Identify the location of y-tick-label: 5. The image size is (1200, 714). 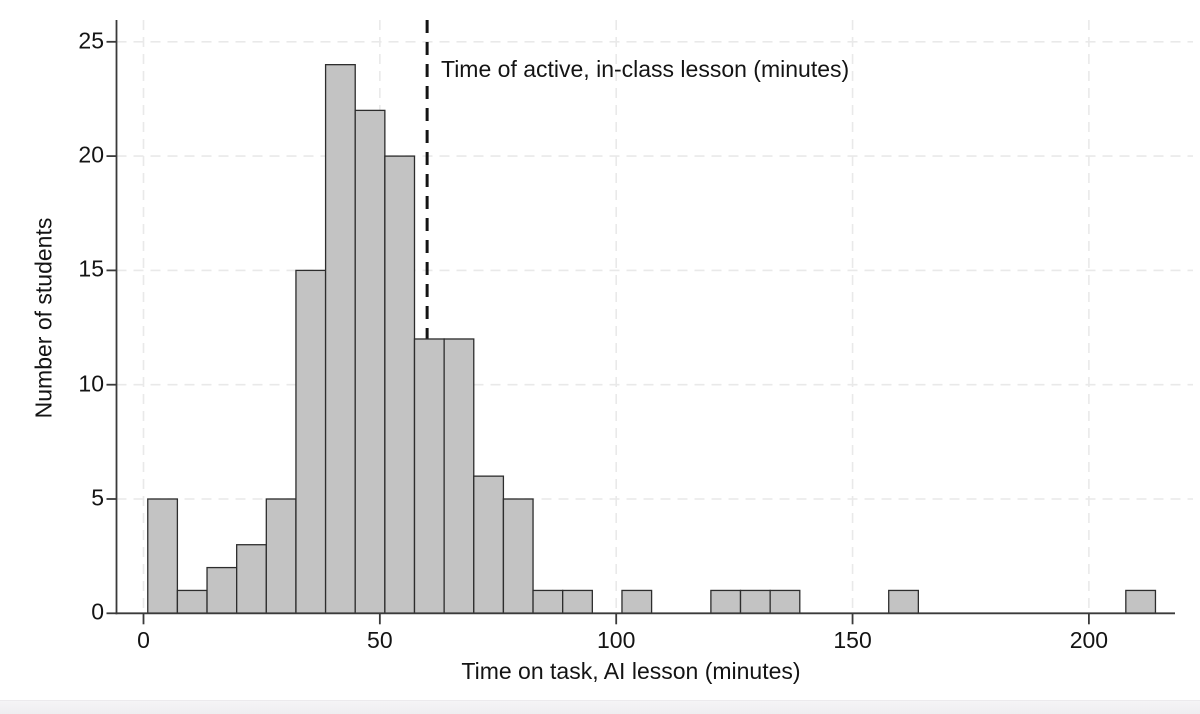
(97, 497).